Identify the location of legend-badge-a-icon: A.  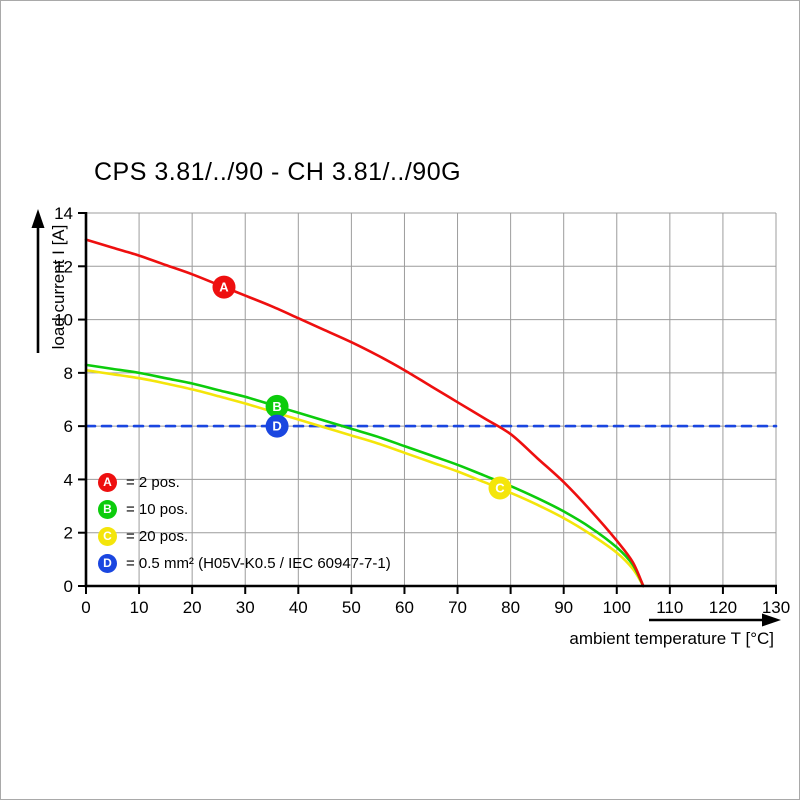
(107, 482).